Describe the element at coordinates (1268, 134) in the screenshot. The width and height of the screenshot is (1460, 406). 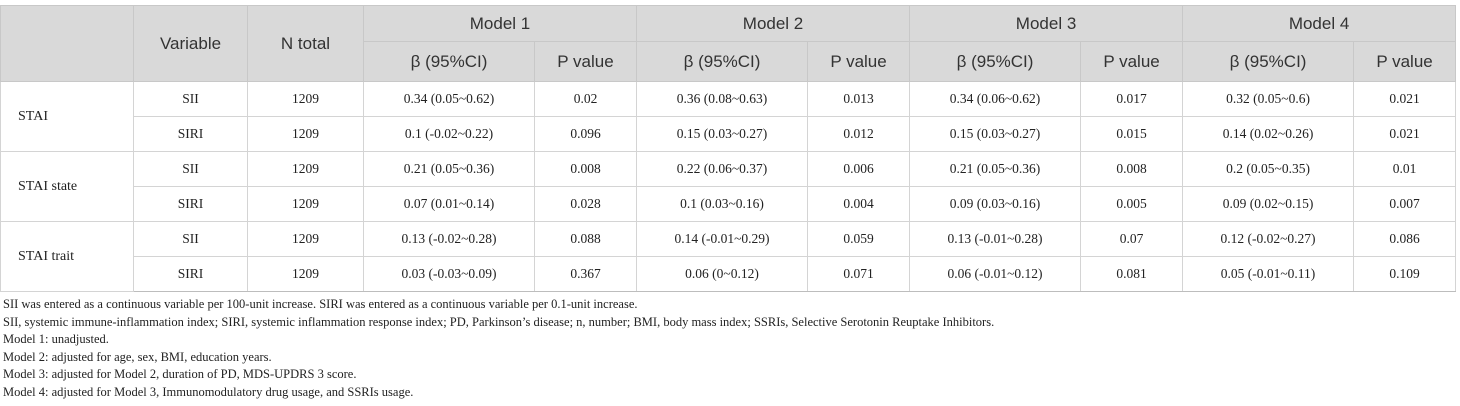
I see `beta-cell: 0.14 (0.02~0.26)` at that location.